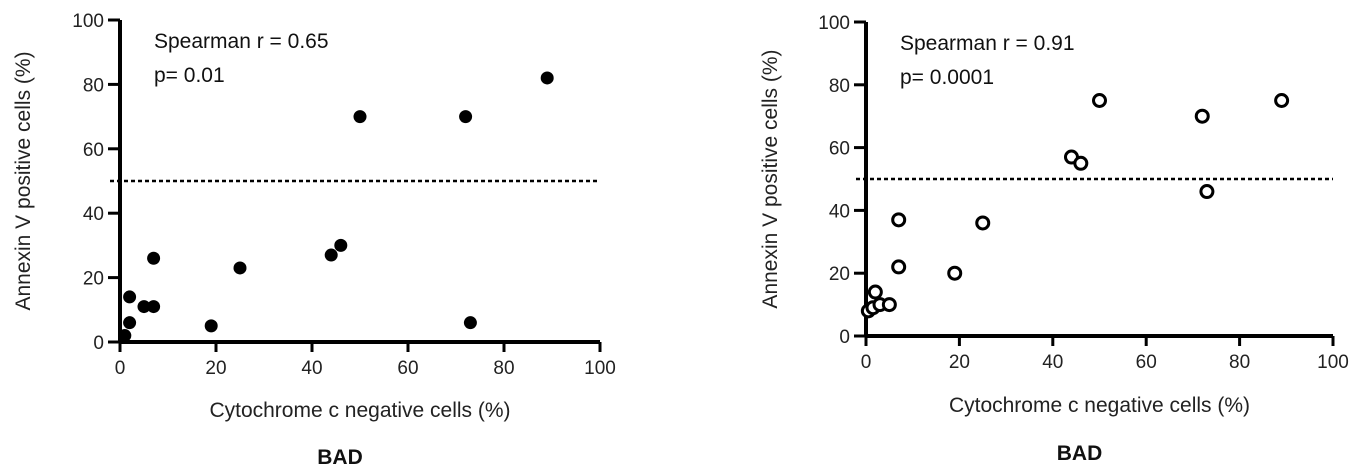 The height and width of the screenshot is (470, 1366). Describe the element at coordinates (987, 43) in the screenshot. I see `annotation-text: Spearman r = 0.91` at that location.